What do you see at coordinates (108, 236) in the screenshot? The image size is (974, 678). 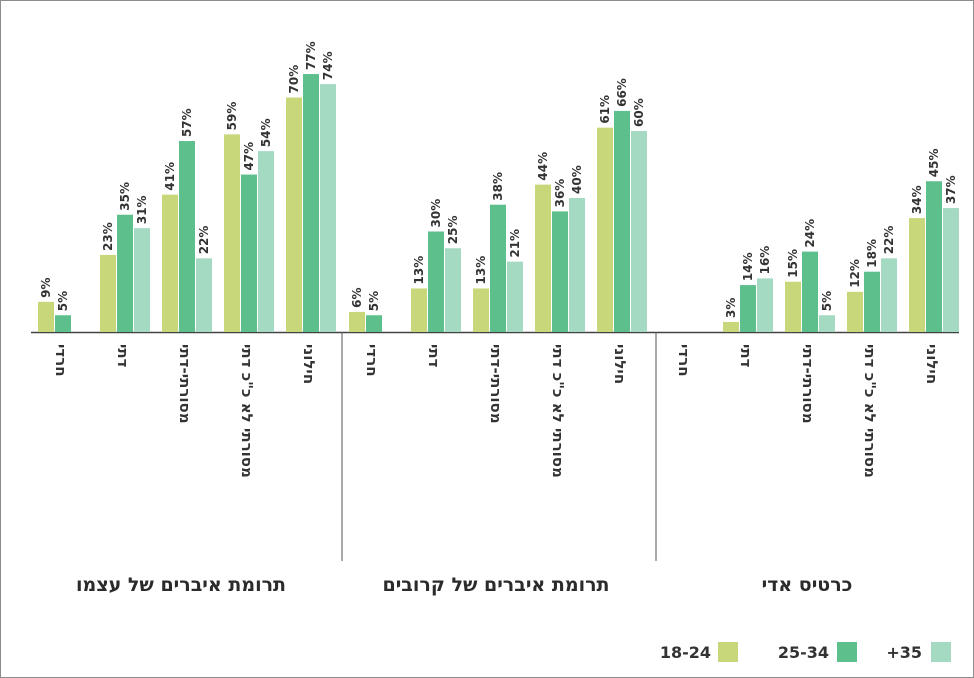 I see `data-label: 23%` at bounding box center [108, 236].